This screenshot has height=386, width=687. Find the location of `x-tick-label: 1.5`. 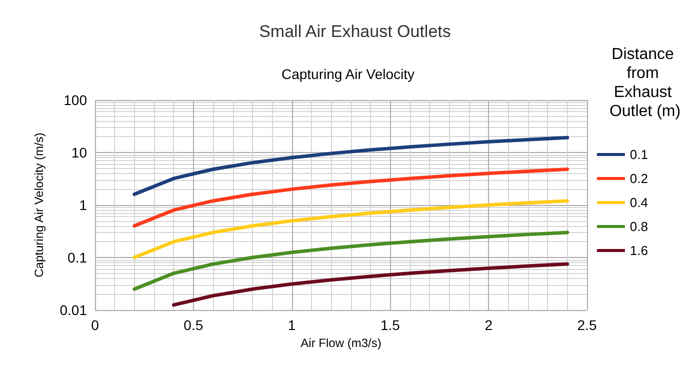

x-tick-label: 1.5 is located at coordinates (390, 325).